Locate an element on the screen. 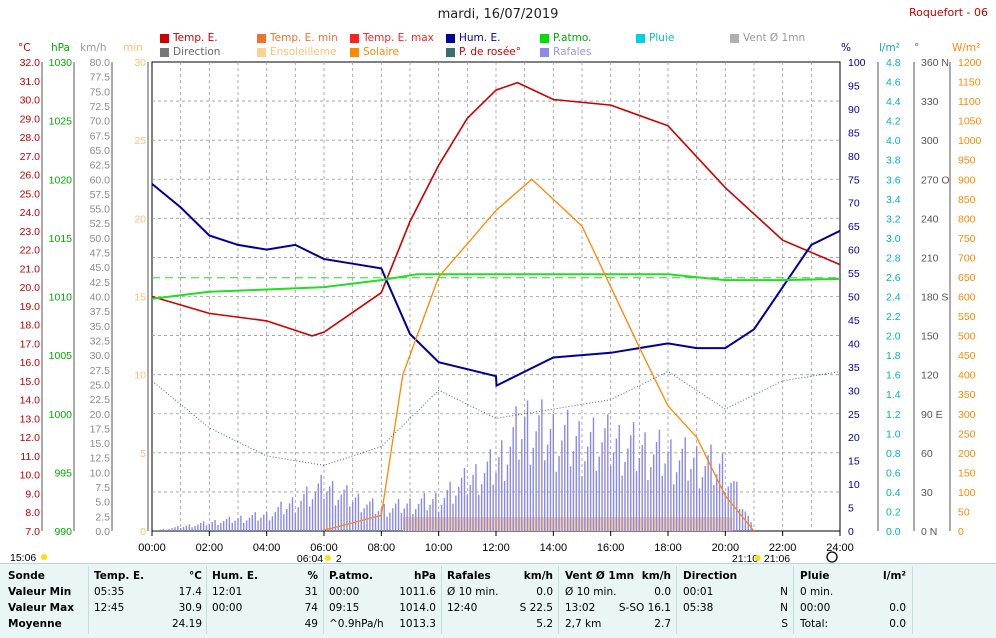 The image size is (996, 638). axis-tick-solar: 0 is located at coordinates (961, 532).